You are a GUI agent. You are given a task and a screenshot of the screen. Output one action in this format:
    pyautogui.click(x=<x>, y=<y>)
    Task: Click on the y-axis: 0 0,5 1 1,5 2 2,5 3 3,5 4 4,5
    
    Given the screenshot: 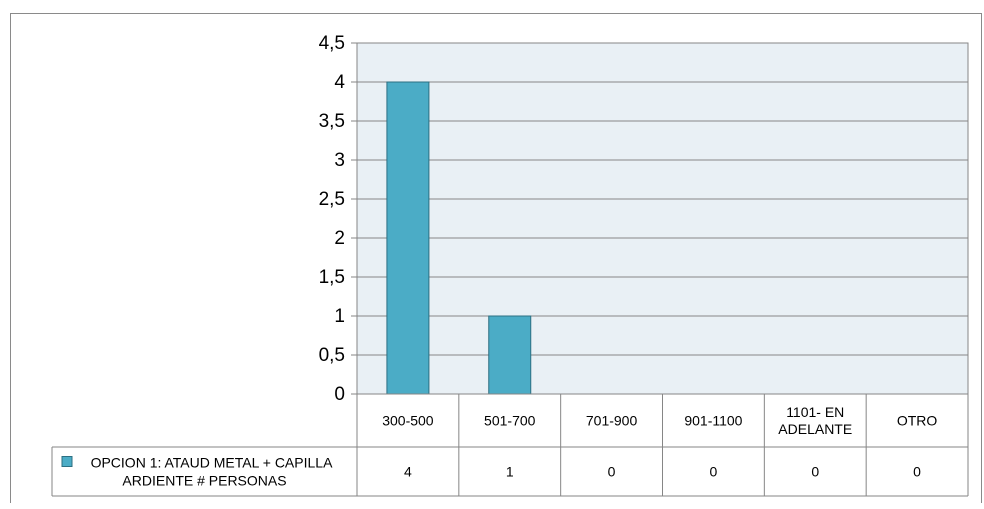 What is the action you would take?
    pyautogui.click(x=338, y=219)
    